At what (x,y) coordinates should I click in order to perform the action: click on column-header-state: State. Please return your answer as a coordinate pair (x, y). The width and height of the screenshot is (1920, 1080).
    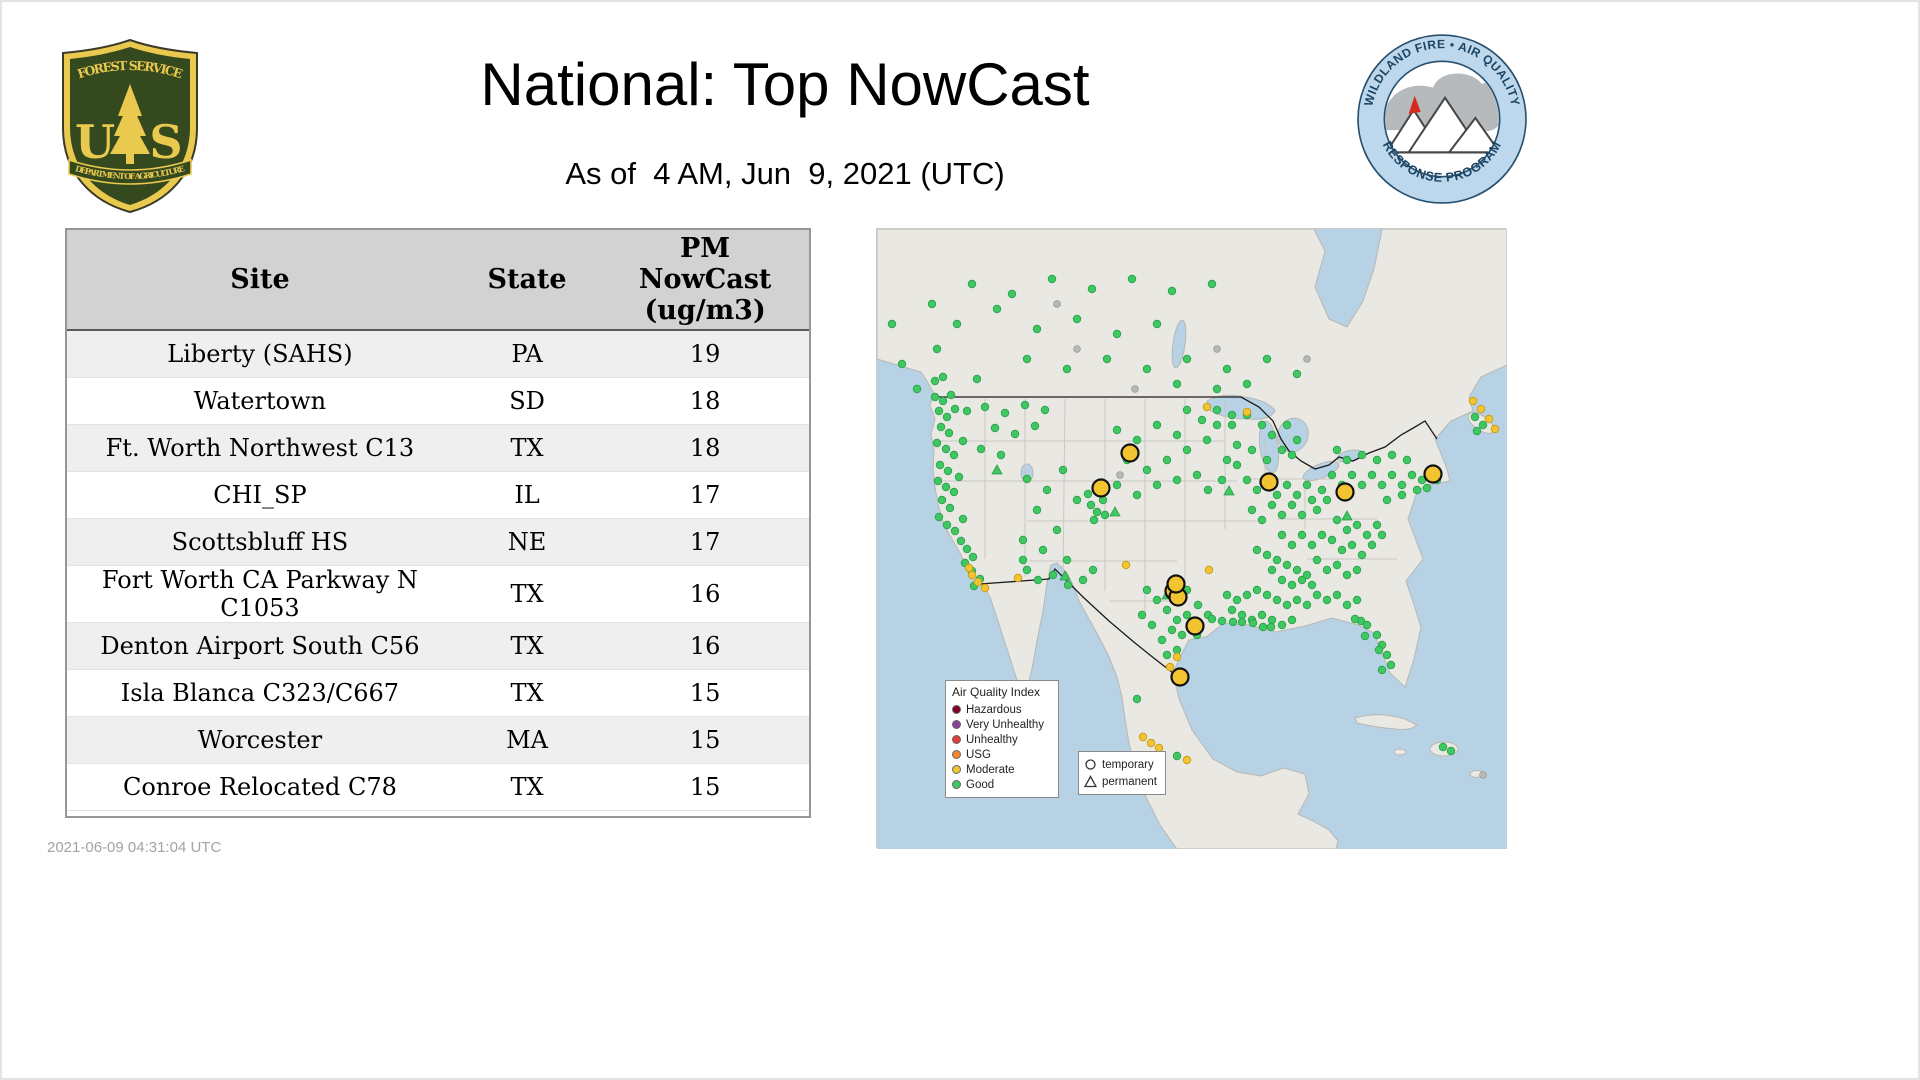
    Looking at the image, I should click on (527, 280).